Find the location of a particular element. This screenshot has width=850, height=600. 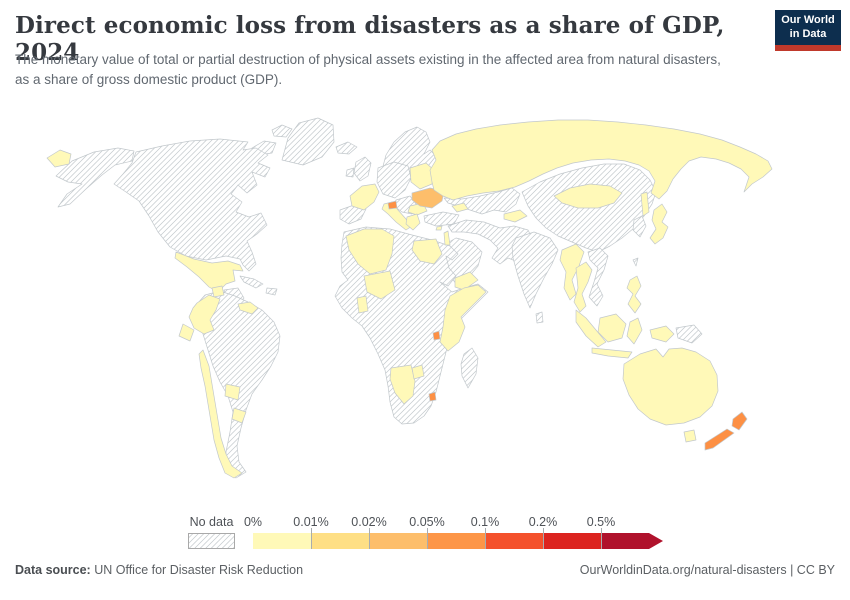

country-uruguay is located at coordinates (239, 415).